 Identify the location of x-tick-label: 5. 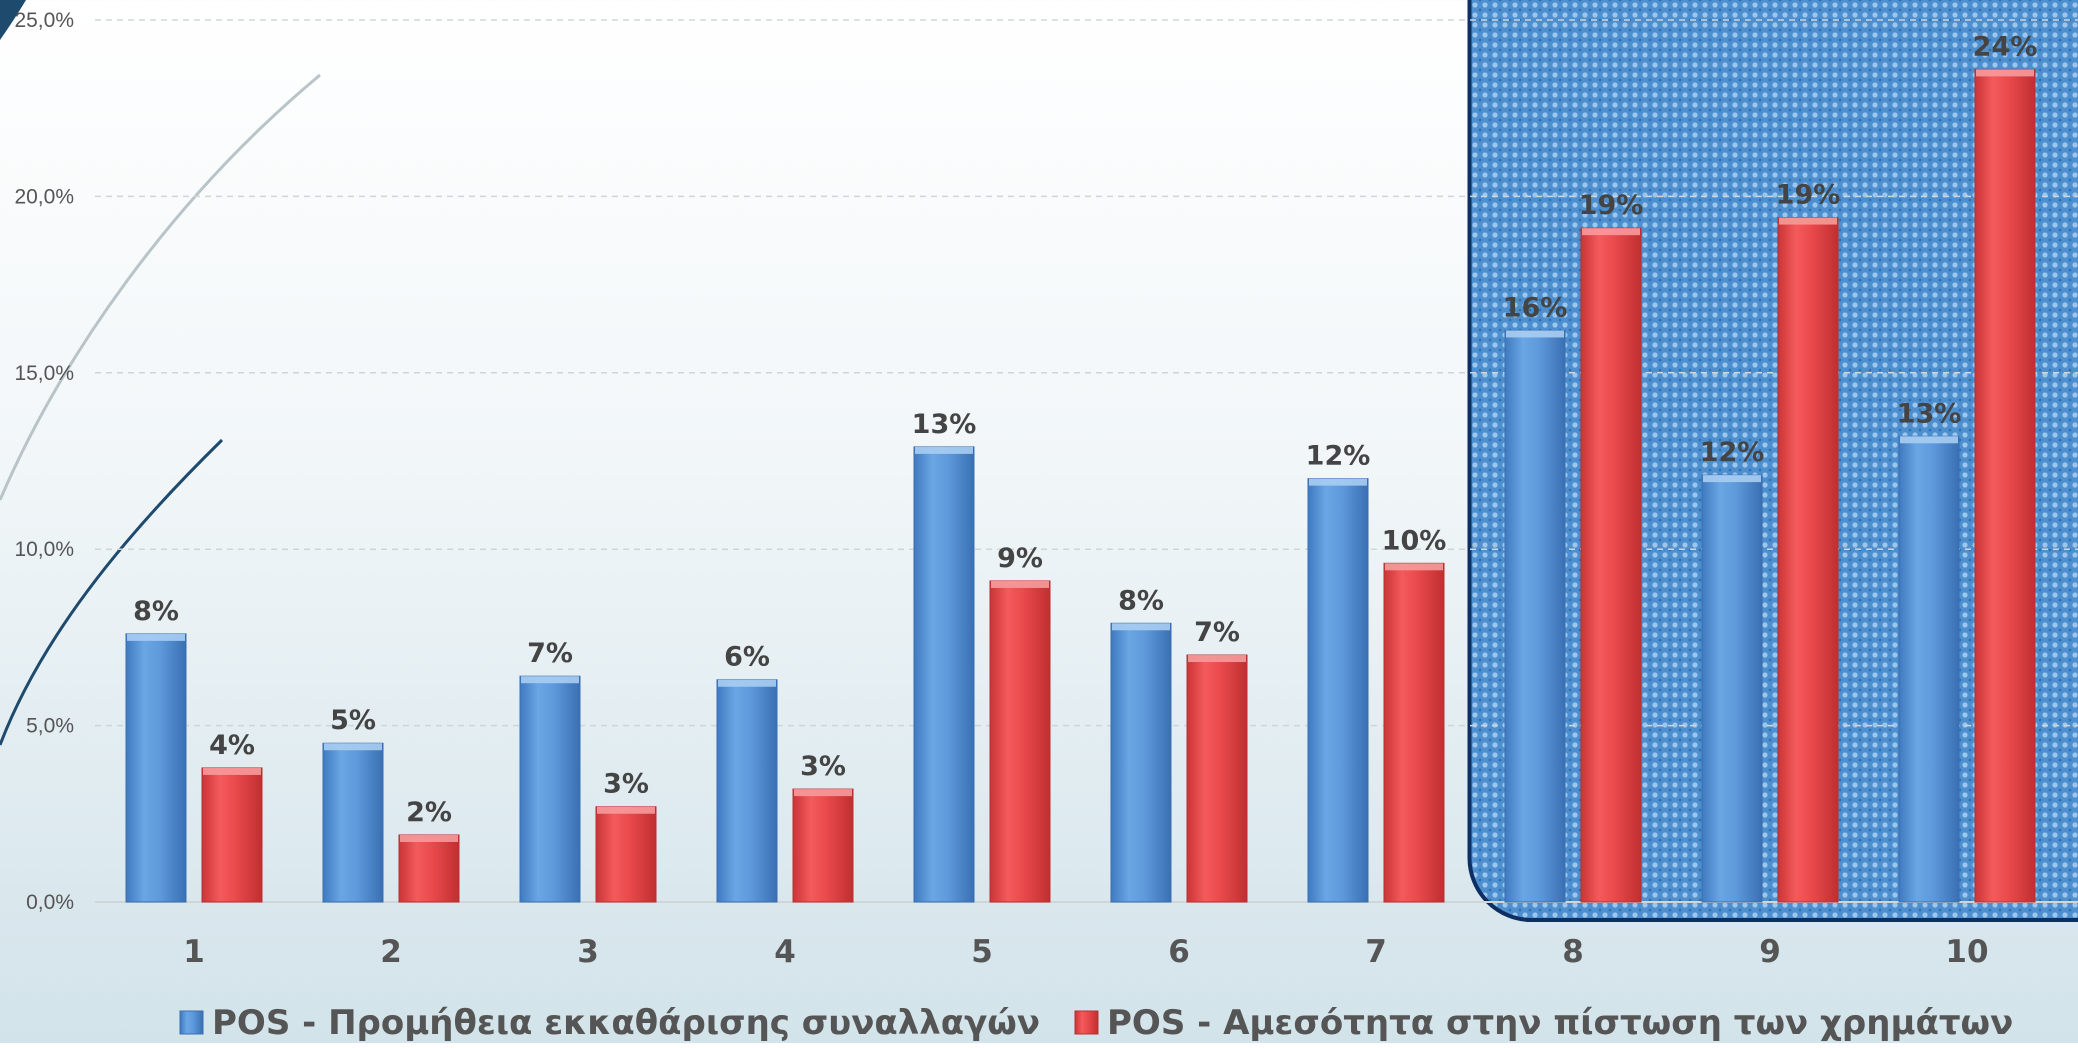
(982, 952).